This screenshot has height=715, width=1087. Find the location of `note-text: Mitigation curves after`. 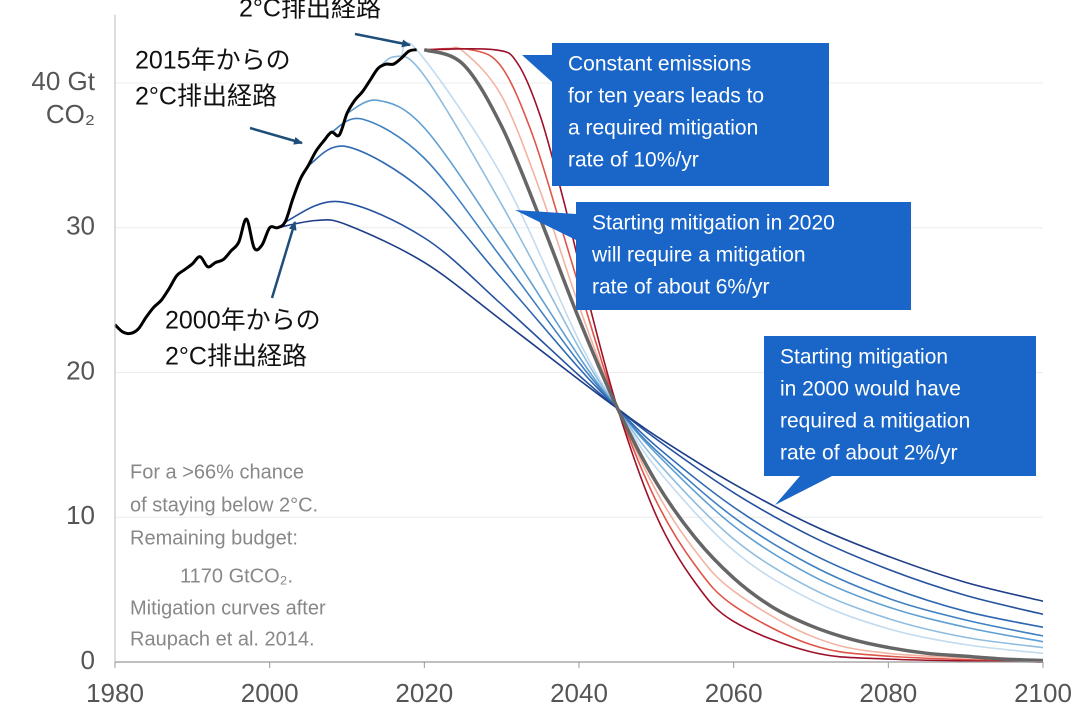

note-text: Mitigation curves after is located at coordinates (228, 608).